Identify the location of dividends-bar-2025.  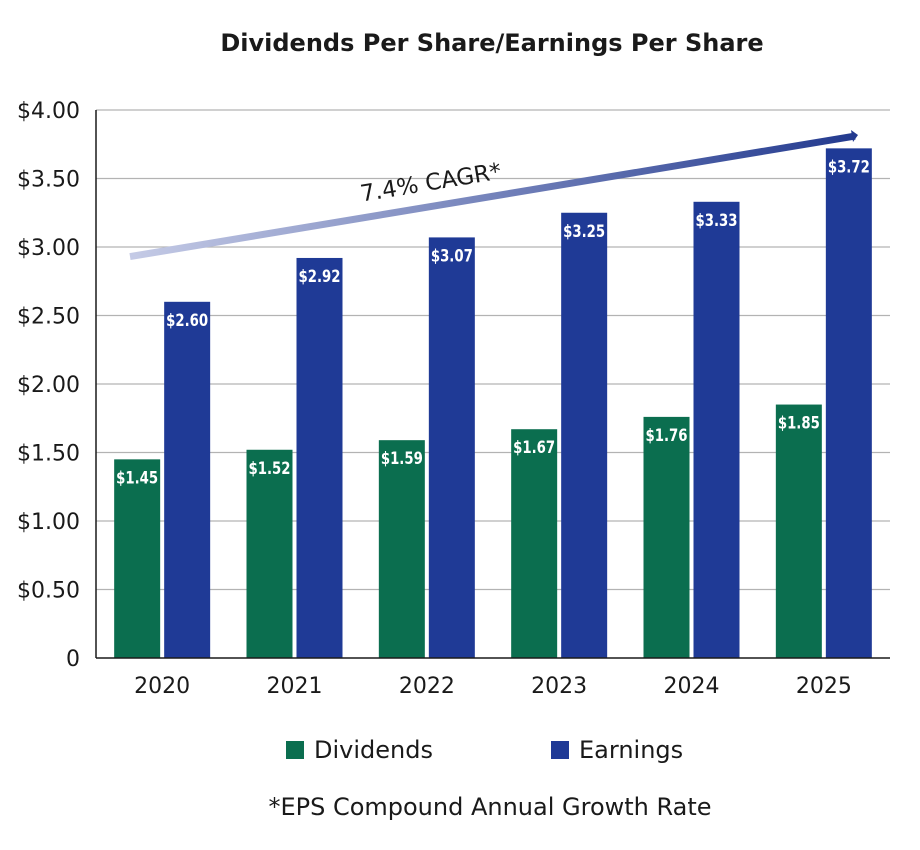
(798, 531).